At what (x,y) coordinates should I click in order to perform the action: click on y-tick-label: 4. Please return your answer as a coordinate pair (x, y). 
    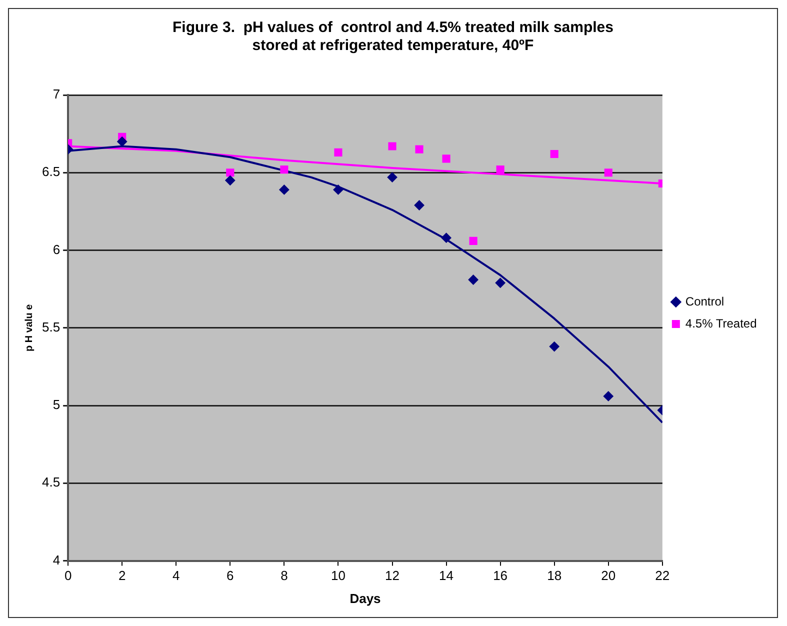
    Looking at the image, I should click on (56, 560).